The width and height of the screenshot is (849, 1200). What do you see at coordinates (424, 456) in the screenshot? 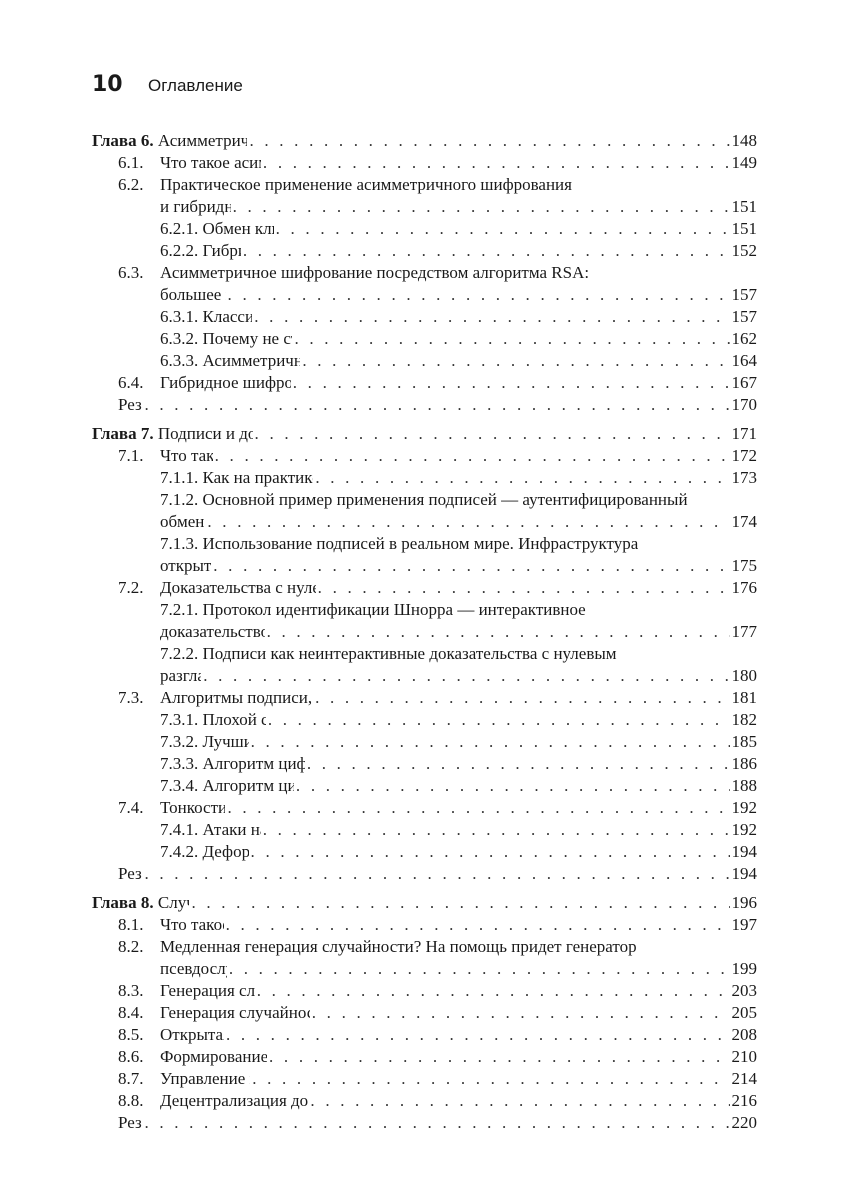
I see `toc-entry-section: 7.1. Что такое подпись 172` at bounding box center [424, 456].